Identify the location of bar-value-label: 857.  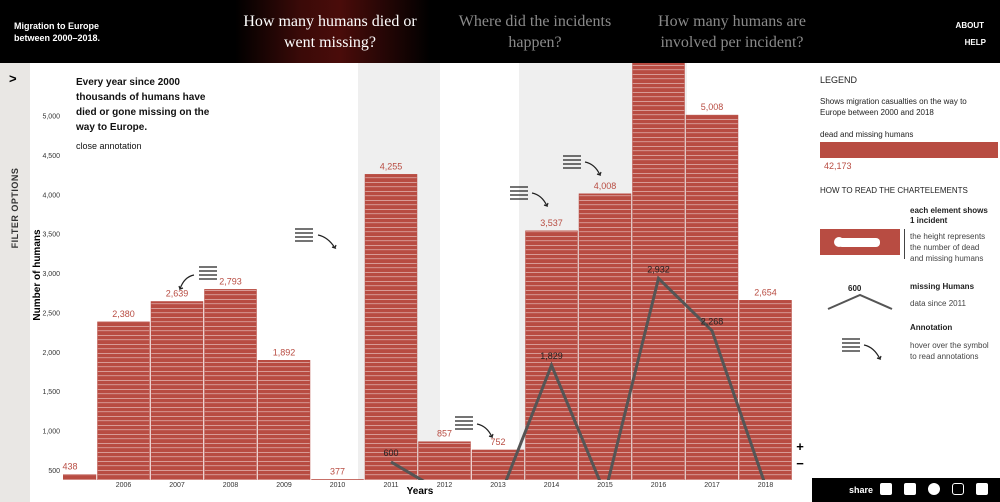
(444, 434).